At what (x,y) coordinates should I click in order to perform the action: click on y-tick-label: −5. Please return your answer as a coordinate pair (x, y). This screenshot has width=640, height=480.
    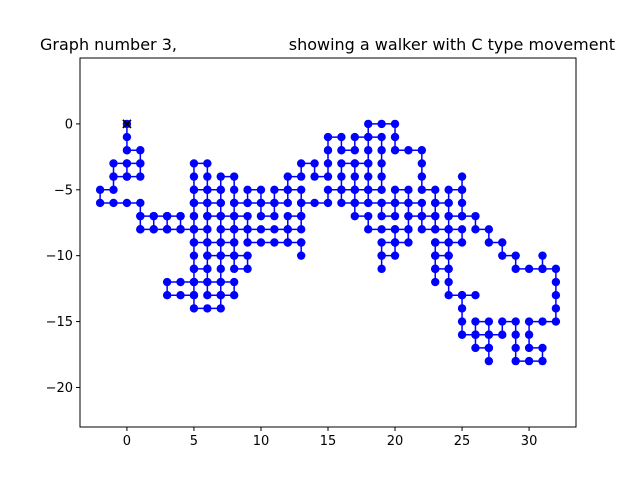
    Looking at the image, I should click on (63, 190).